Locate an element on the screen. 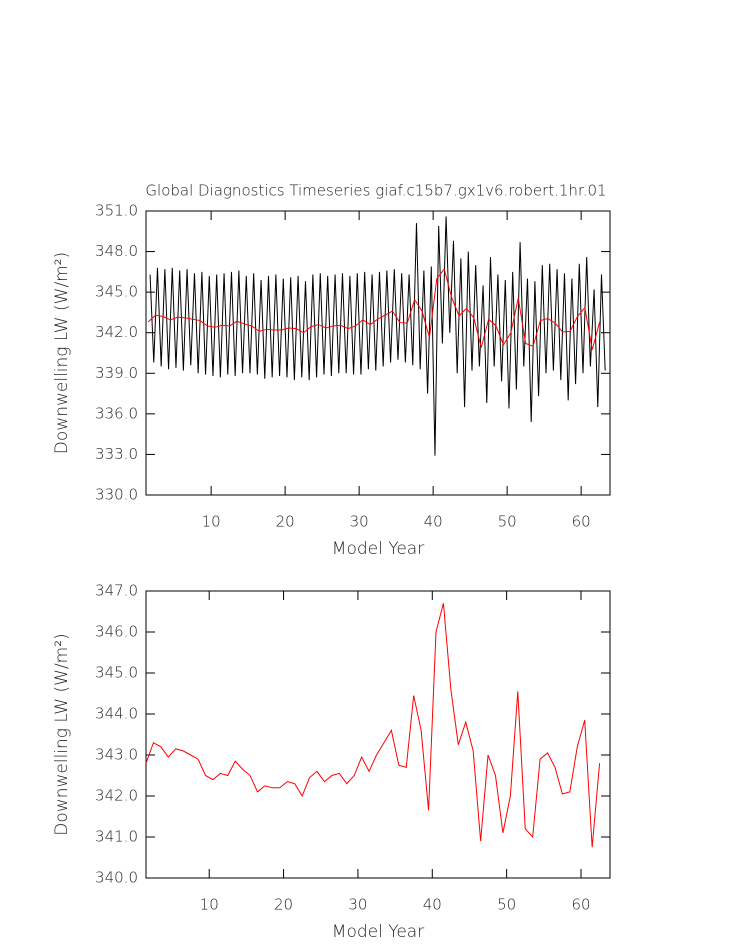  y-tick-label: 341.0 is located at coordinates (116, 837).